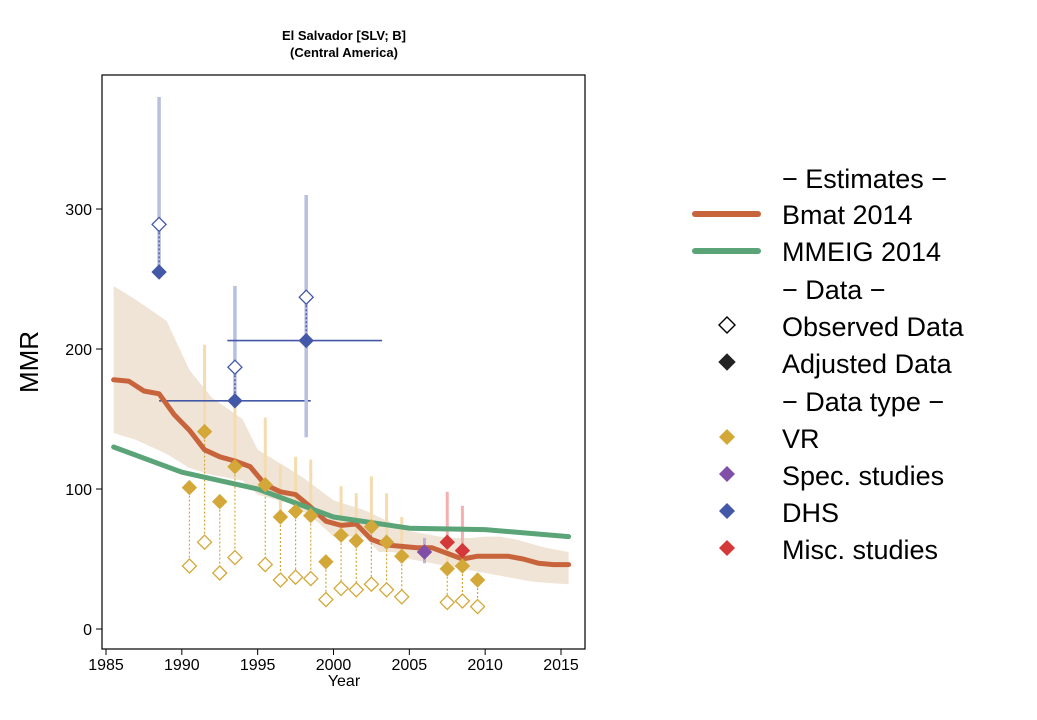 This screenshot has height=720, width=1037. I want to click on legend-section-data: − Data −, so click(834, 290).